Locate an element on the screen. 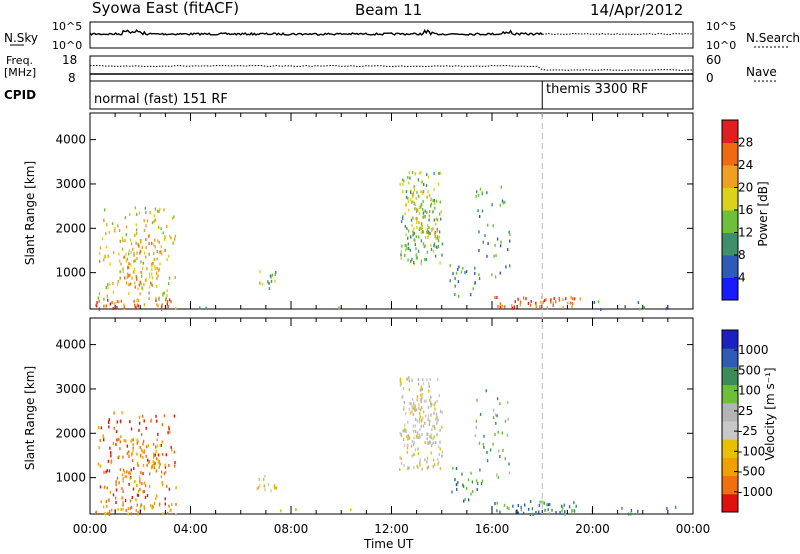 This screenshot has width=800, height=554. velocity-colorbar-swatch is located at coordinates (730, 376).